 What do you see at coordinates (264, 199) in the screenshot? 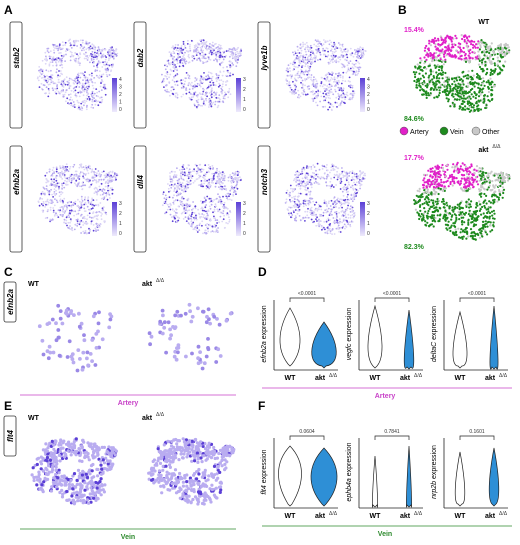
I see `gene-label-box` at bounding box center [264, 199].